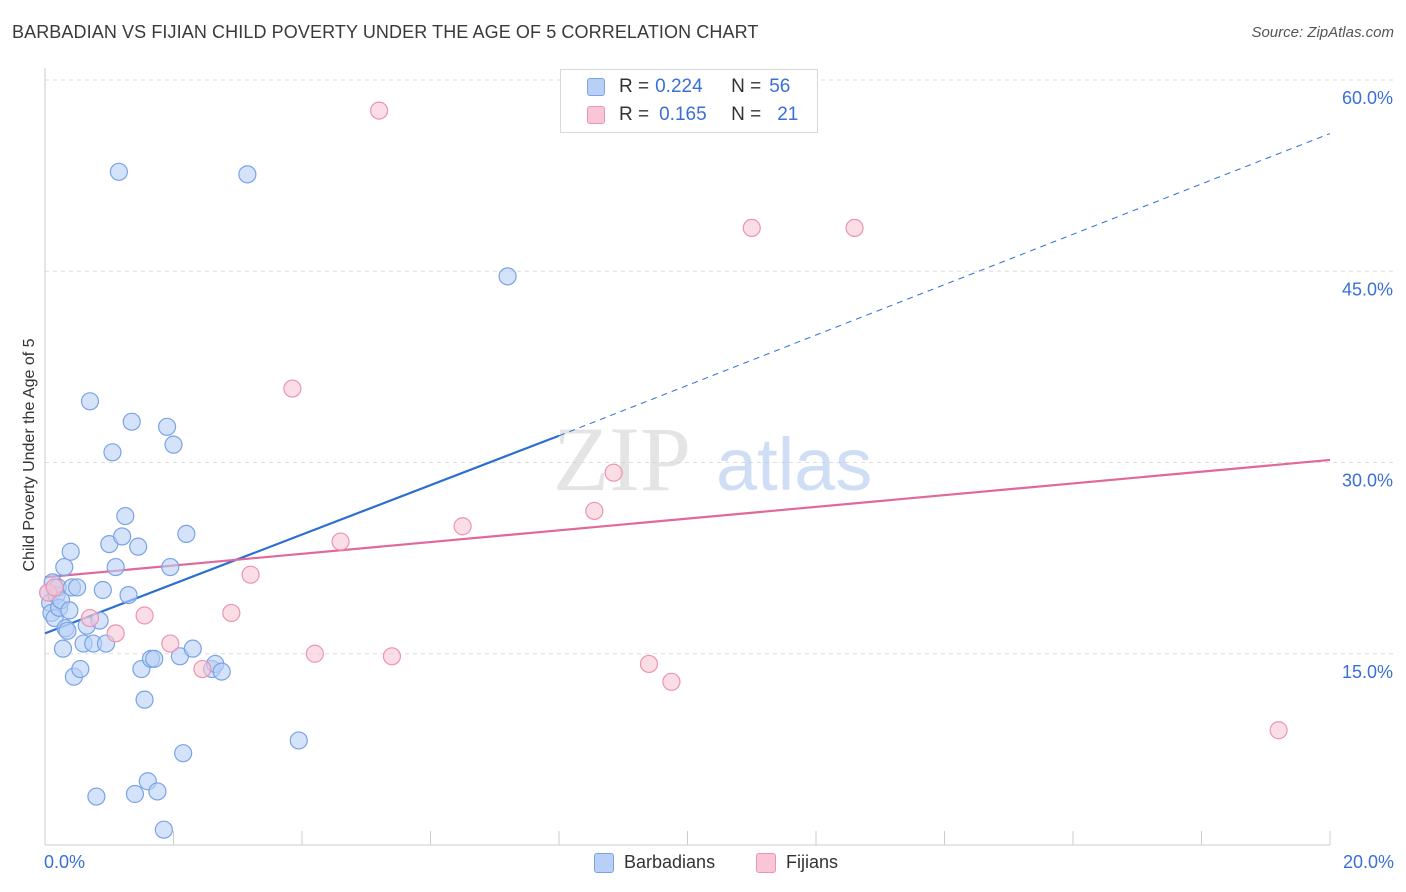  I want to click on y-tick-label: 30.0%, so click(1367, 481).